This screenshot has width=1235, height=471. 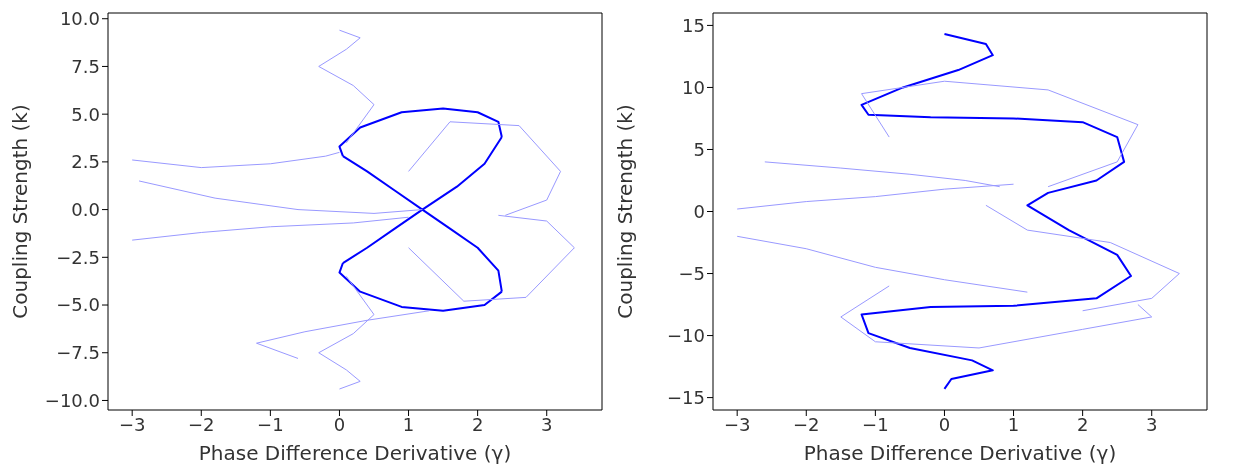 What do you see at coordinates (693, 25) in the screenshot?
I see `y-tick-label: 15` at bounding box center [693, 25].